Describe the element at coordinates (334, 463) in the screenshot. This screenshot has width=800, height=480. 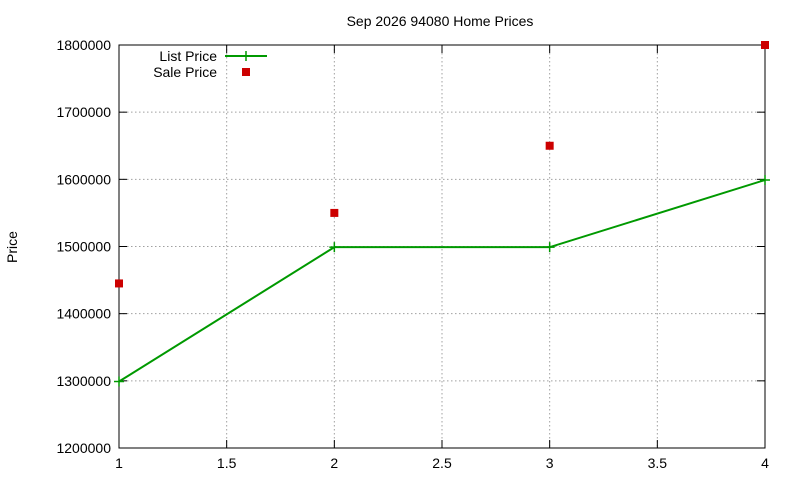
I see `x-tick-label: 2` at that location.